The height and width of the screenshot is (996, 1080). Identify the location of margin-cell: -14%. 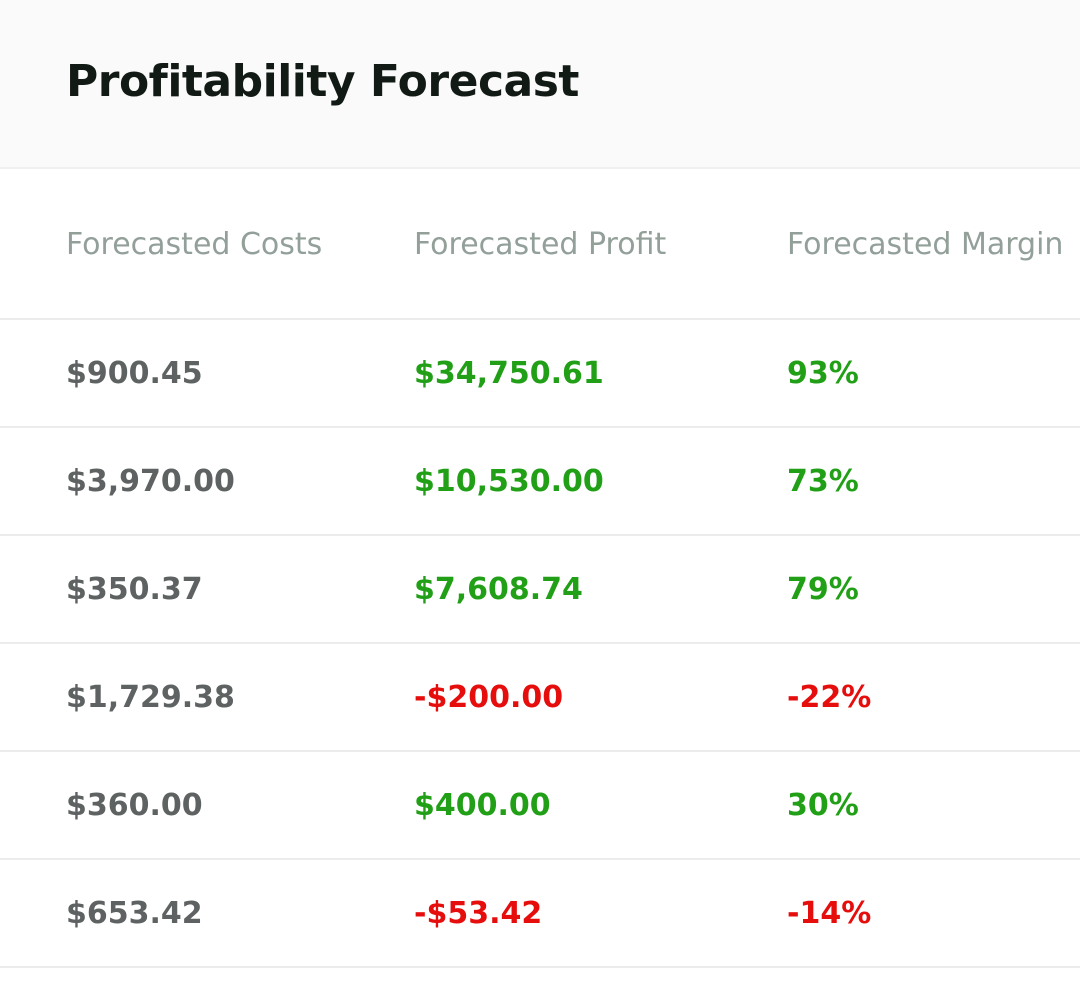
(829, 913).